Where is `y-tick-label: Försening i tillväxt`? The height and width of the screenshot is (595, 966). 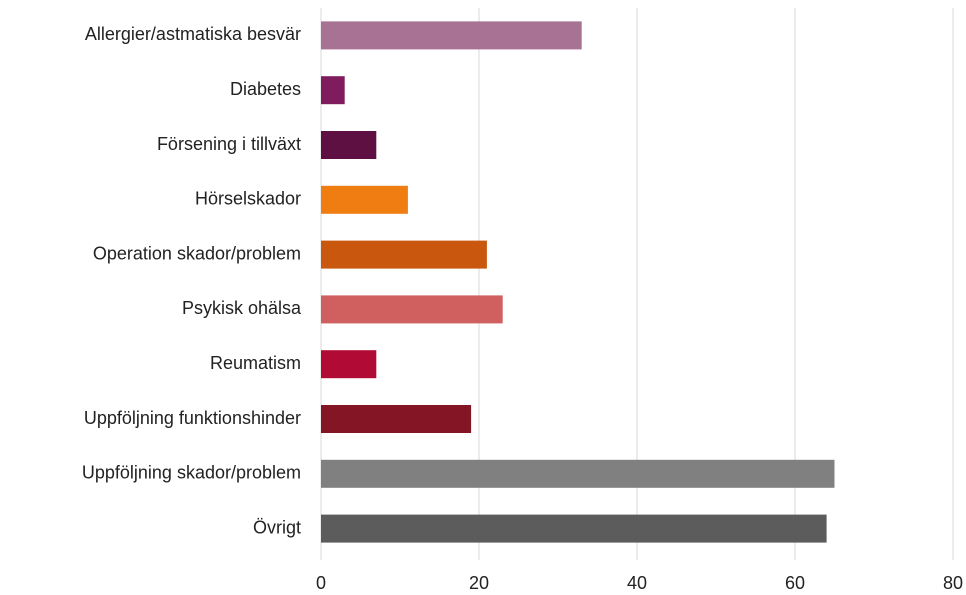 y-tick-label: Försening i tillväxt is located at coordinates (229, 144).